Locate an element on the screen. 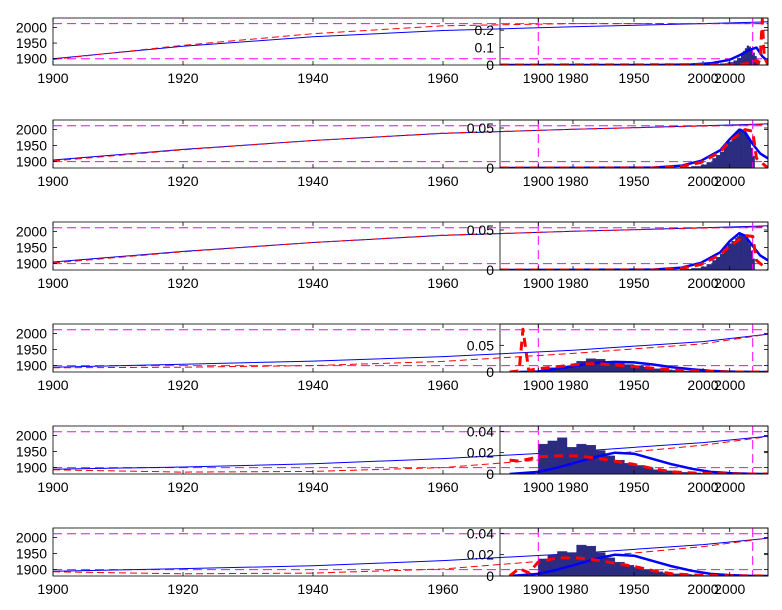 The width and height of the screenshot is (782, 610). y-tick-label: 0.2 is located at coordinates (485, 30).